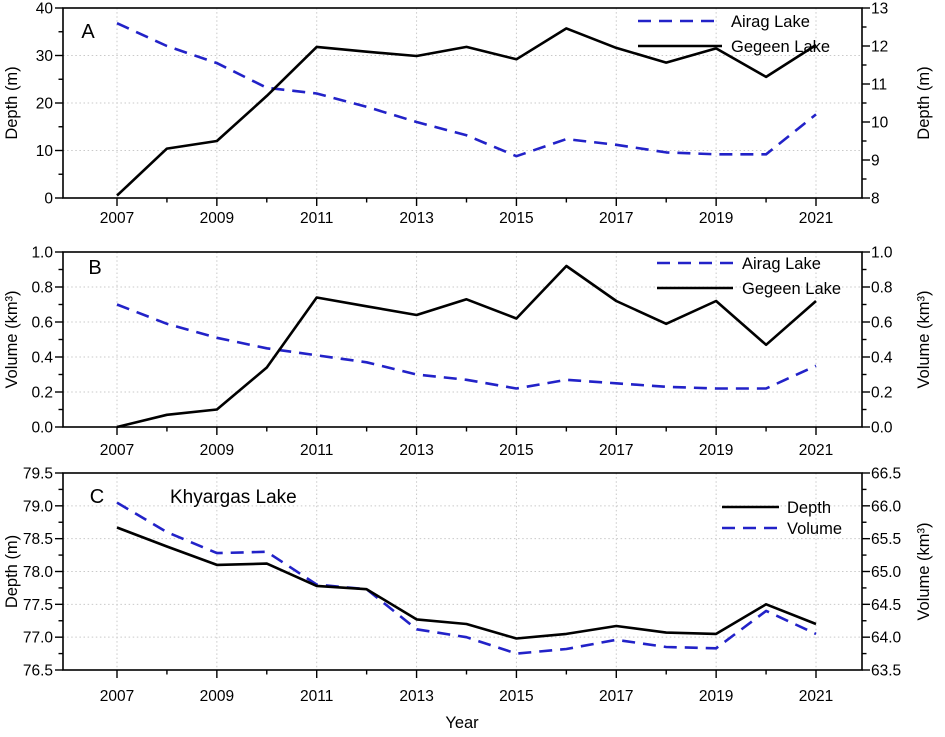 This screenshot has width=945, height=737. Describe the element at coordinates (886, 506) in the screenshot. I see `svg-text: 66.0` at that location.